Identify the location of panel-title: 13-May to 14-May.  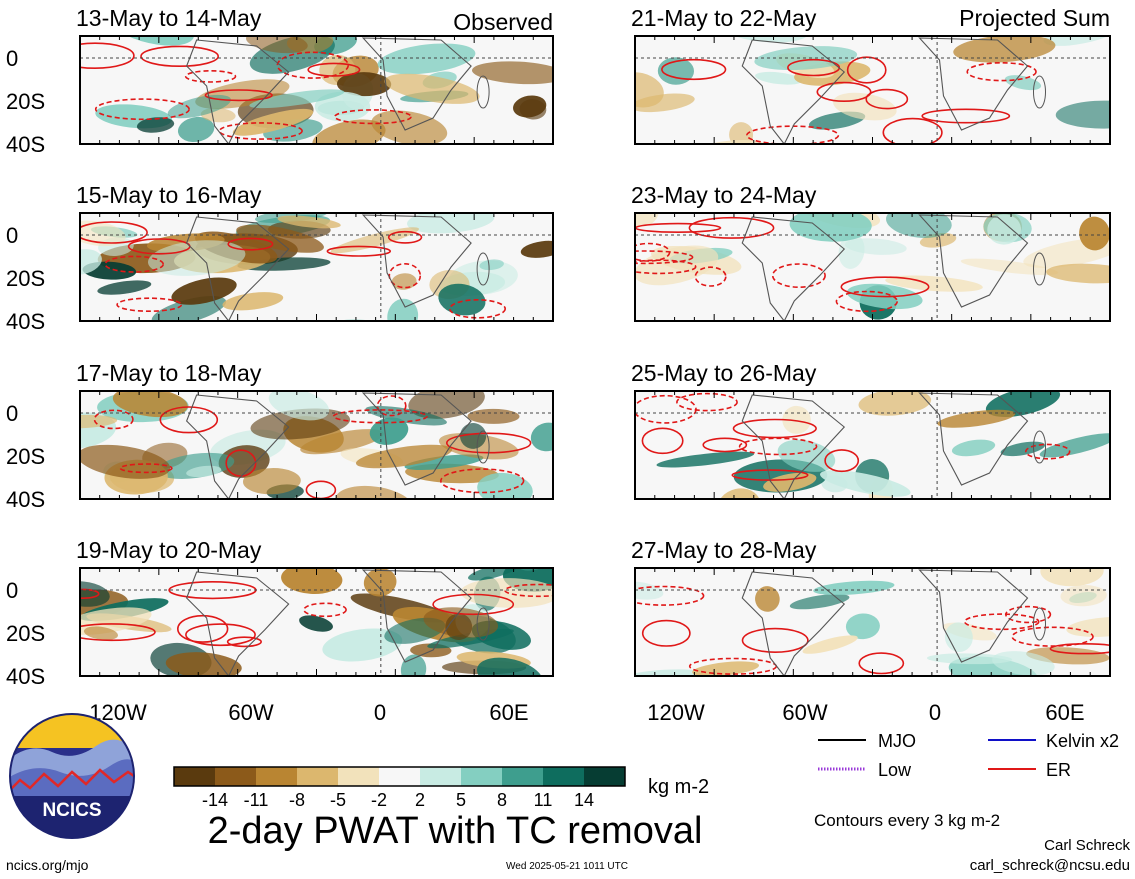
(169, 18).